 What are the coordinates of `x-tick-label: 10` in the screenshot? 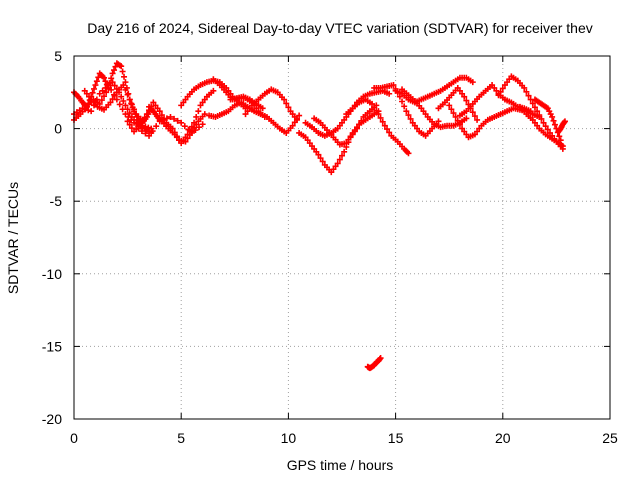 It's located at (289, 438).